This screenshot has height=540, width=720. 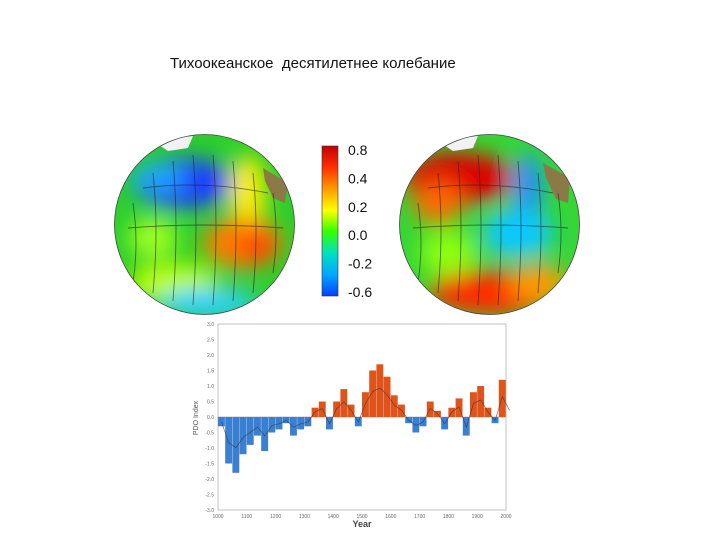 What do you see at coordinates (210, 325) in the screenshot?
I see `y-tick-label: 3.0` at bounding box center [210, 325].